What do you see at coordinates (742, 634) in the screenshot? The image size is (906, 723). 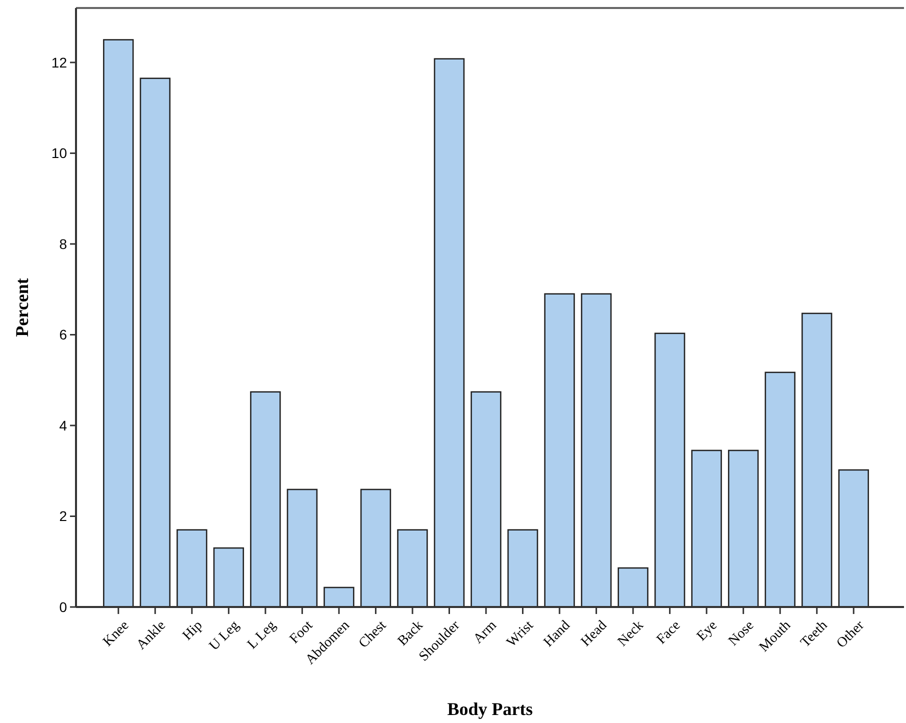 I see `x-tick-label: Nose` at bounding box center [742, 634].